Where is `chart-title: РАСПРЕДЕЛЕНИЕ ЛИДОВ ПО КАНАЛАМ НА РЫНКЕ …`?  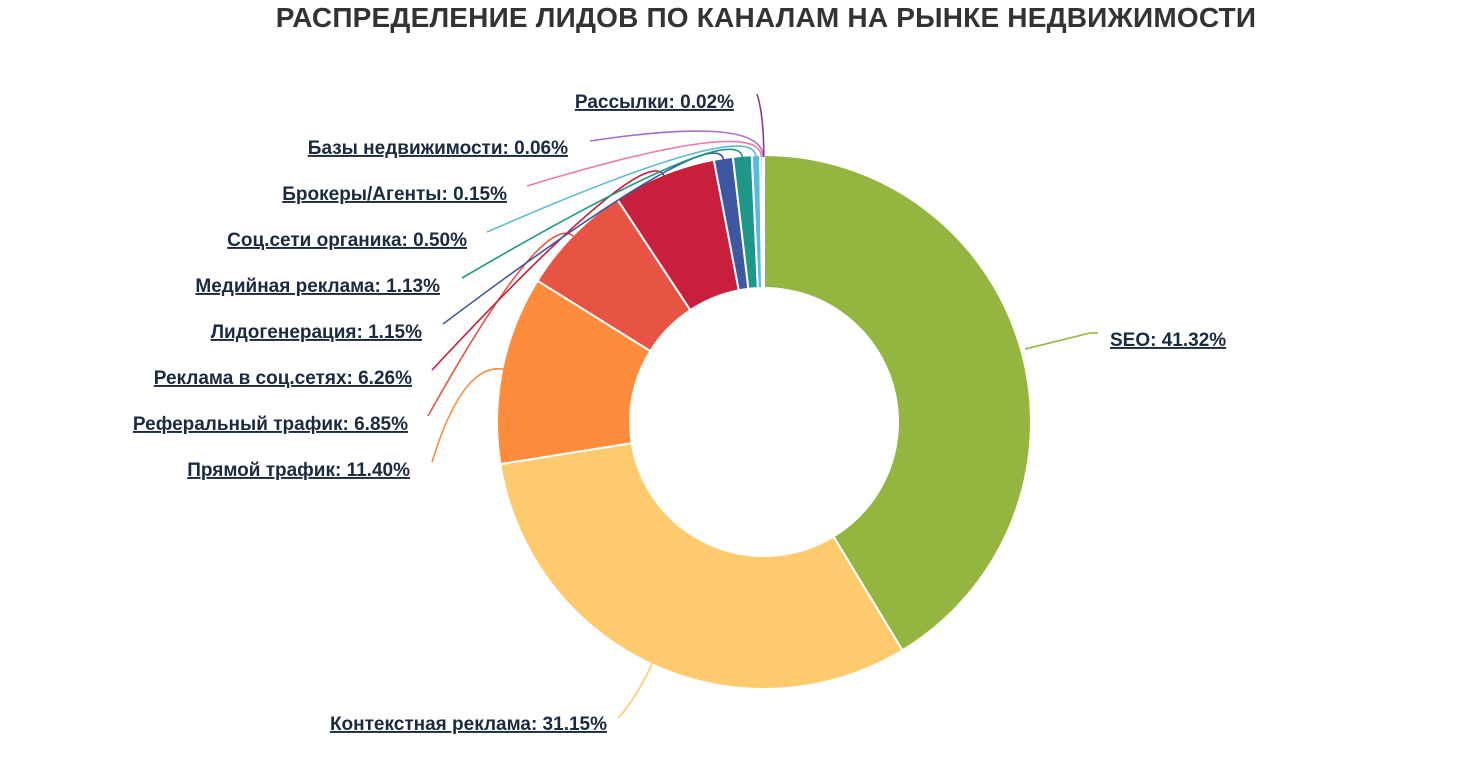
chart-title: РАСПРЕДЕЛЕНИЕ ЛИДОВ ПО КАНАЛАМ НА РЫНКЕ … is located at coordinates (766, 17).